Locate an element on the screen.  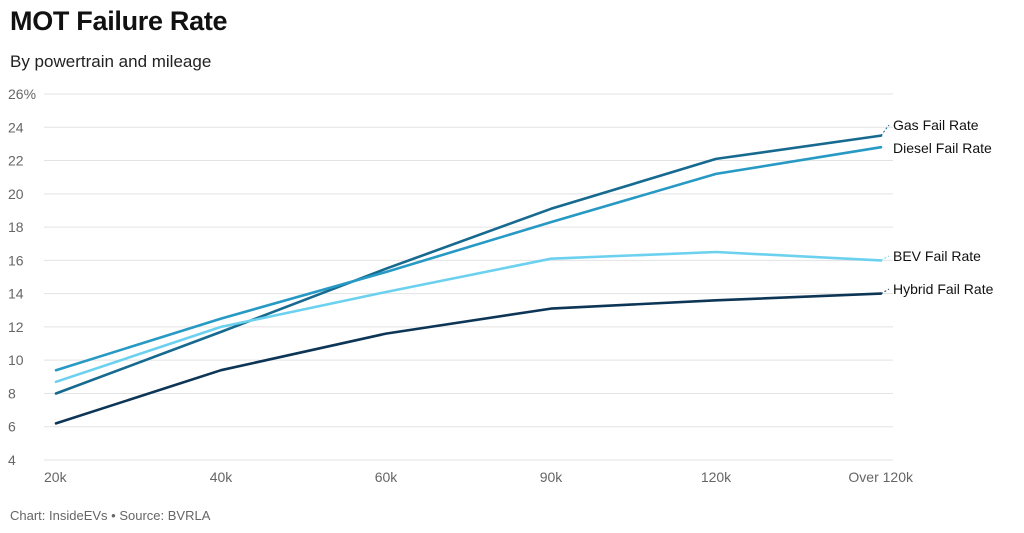
series-label: BEV Fail Rate is located at coordinates (937, 256).